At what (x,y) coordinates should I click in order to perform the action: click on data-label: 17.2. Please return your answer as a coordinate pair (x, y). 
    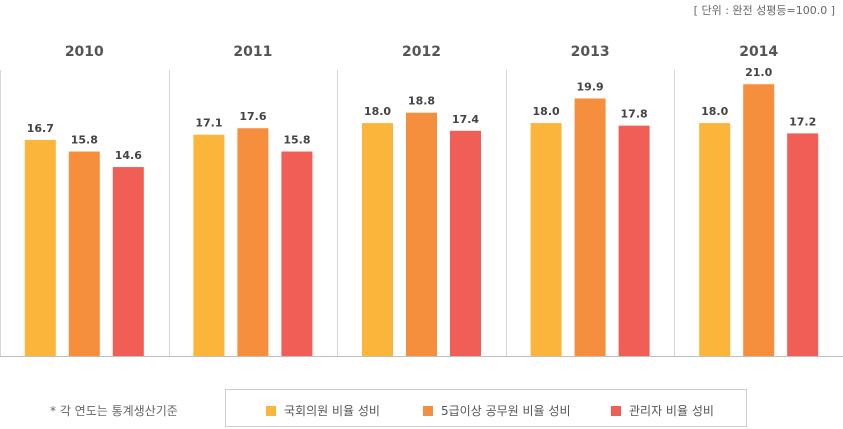
    Looking at the image, I should click on (802, 121).